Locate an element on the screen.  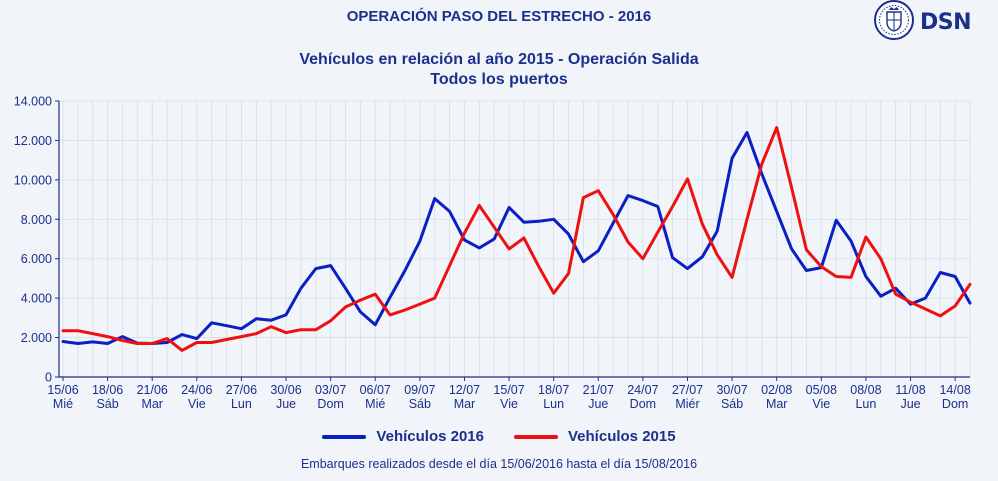
x-tick-label-date: 03/07 is located at coordinates (330, 390).